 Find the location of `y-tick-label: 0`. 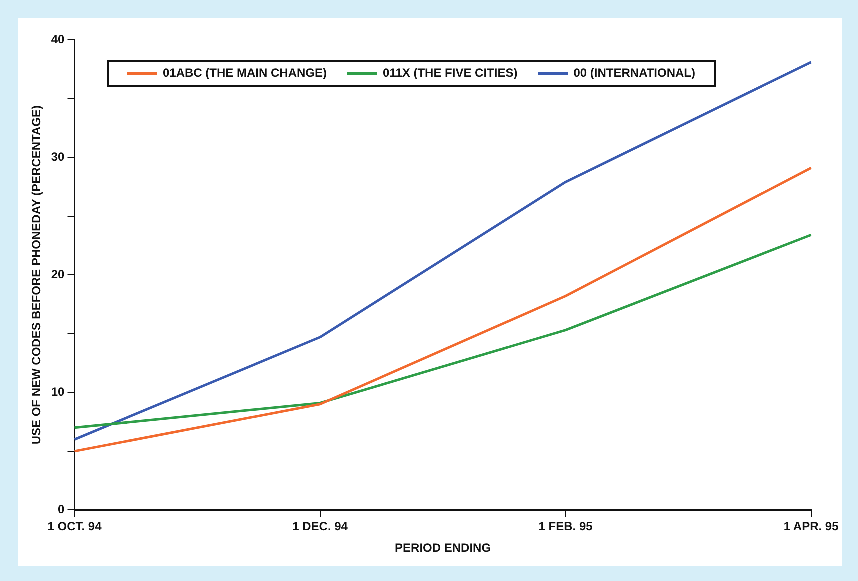

y-tick-label: 0 is located at coordinates (62, 509).